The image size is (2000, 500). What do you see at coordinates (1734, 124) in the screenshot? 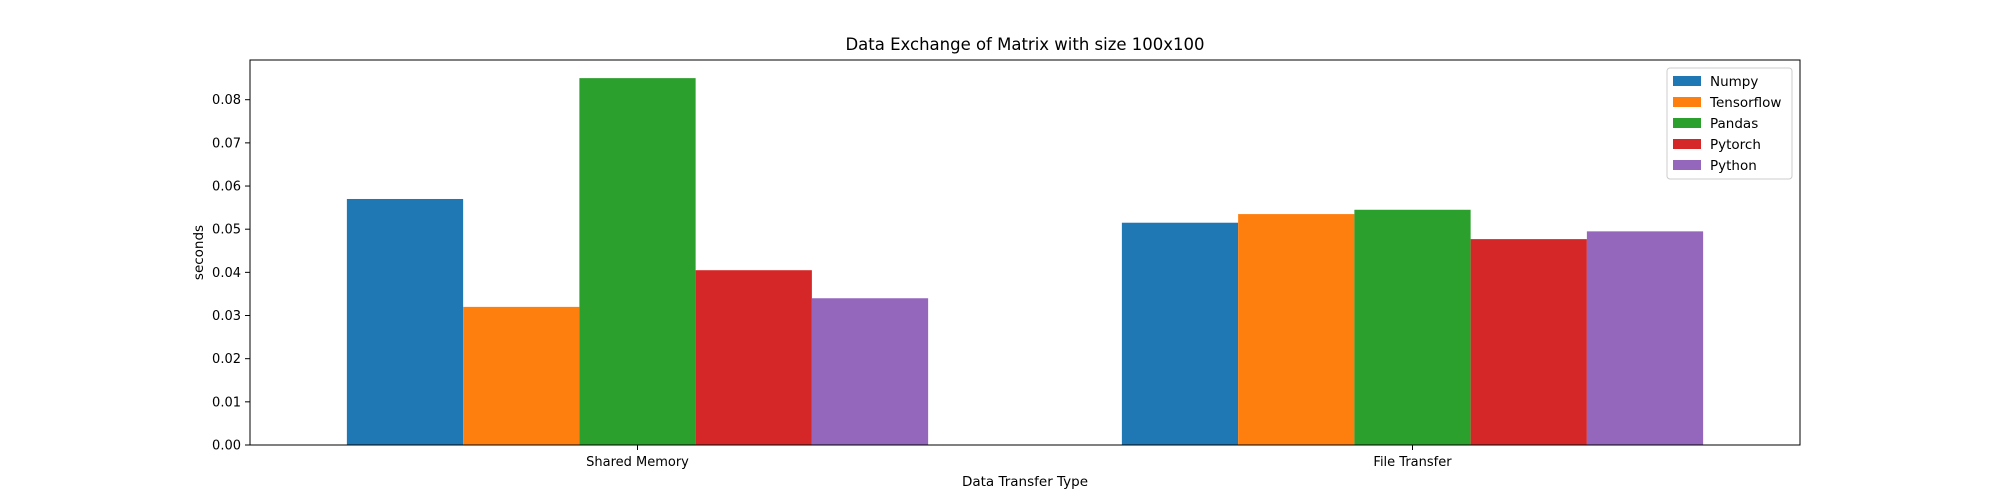
I see `legend-label-pandas: Pandas` at bounding box center [1734, 124].